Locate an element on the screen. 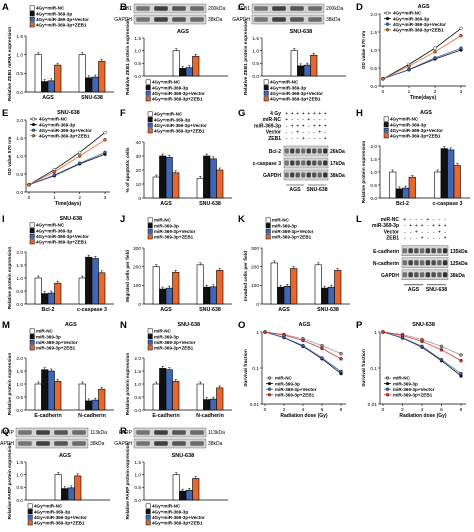 This screenshot has height=532, width=474. panel-letter: A is located at coordinates (5, 7).